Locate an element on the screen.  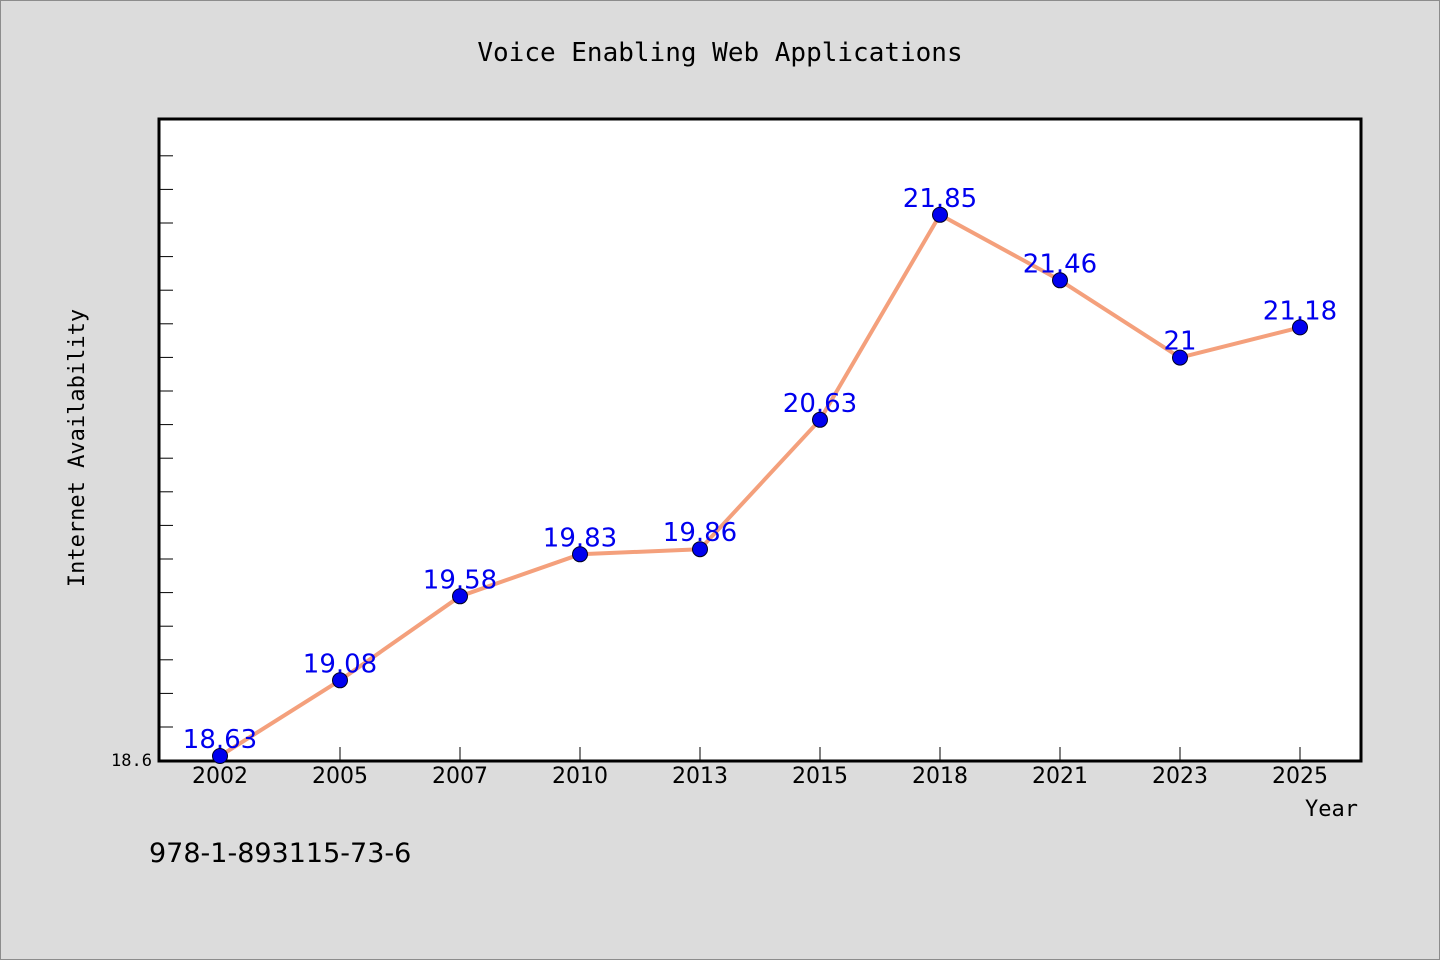
data-label: 20.63 is located at coordinates (820, 404).